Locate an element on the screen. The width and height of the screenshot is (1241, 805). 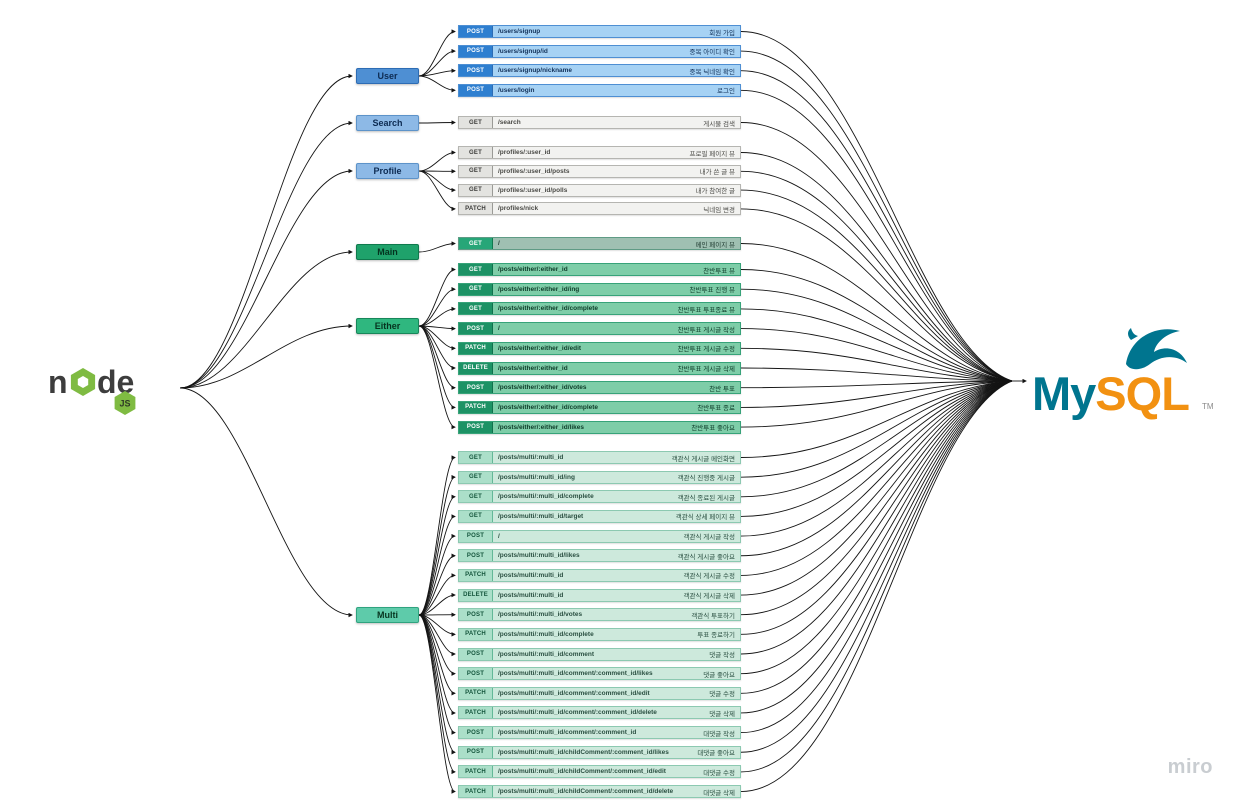
mysql-logo: MySQL TM is located at coordinates (1135, 375).